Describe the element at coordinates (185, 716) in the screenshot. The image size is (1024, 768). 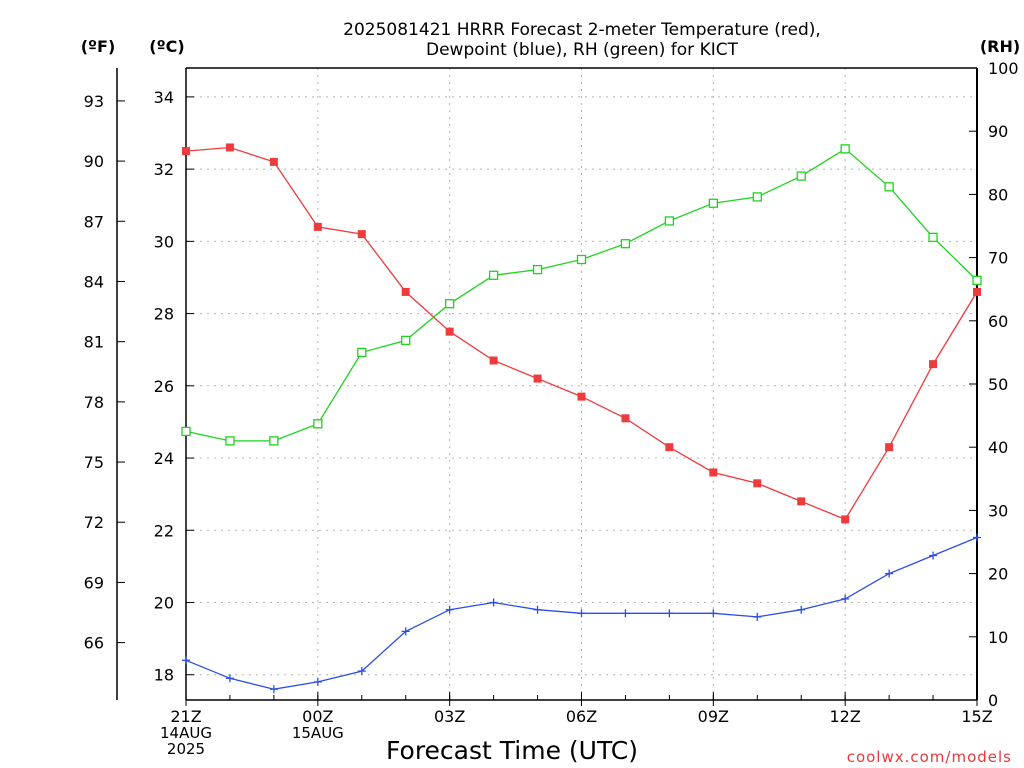
I see `x-tick-label: 21Z` at that location.